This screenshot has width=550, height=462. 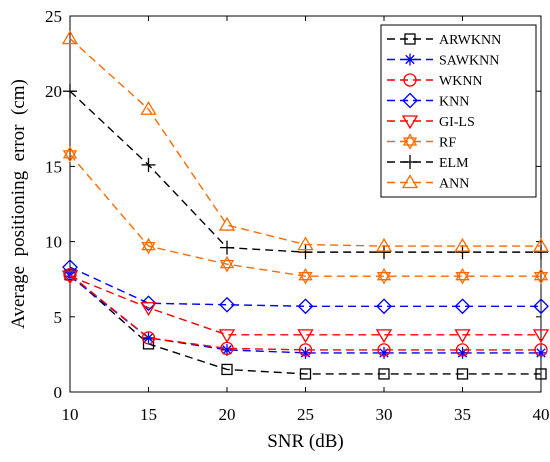 I want to click on legend-label: SAWKNN, so click(x=469, y=61).